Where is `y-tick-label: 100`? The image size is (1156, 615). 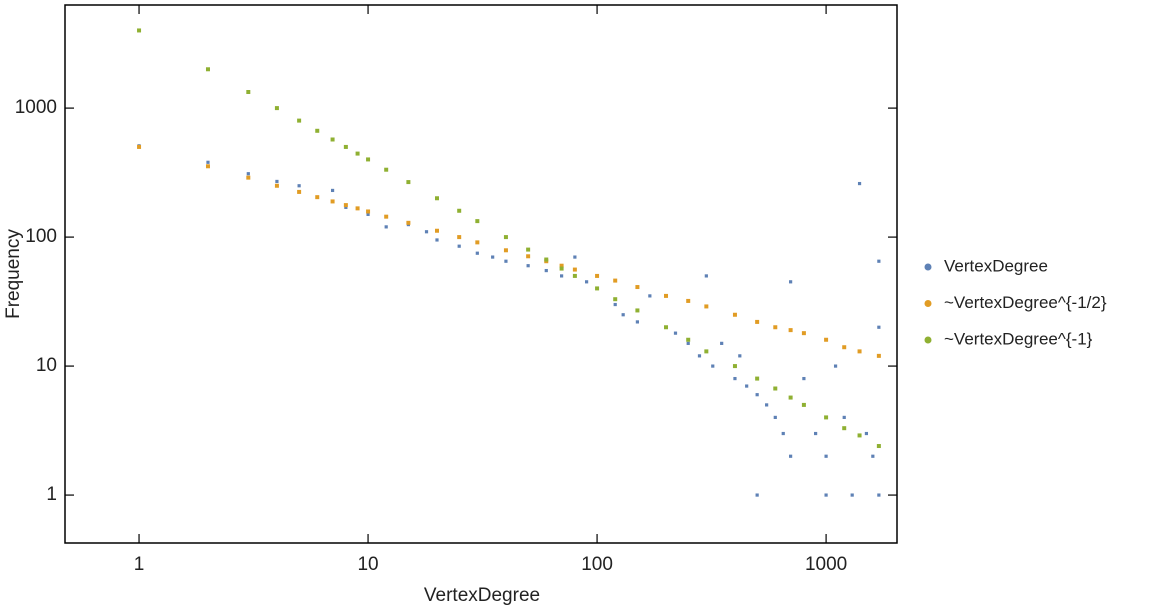 y-tick-label: 100 is located at coordinates (41, 236).